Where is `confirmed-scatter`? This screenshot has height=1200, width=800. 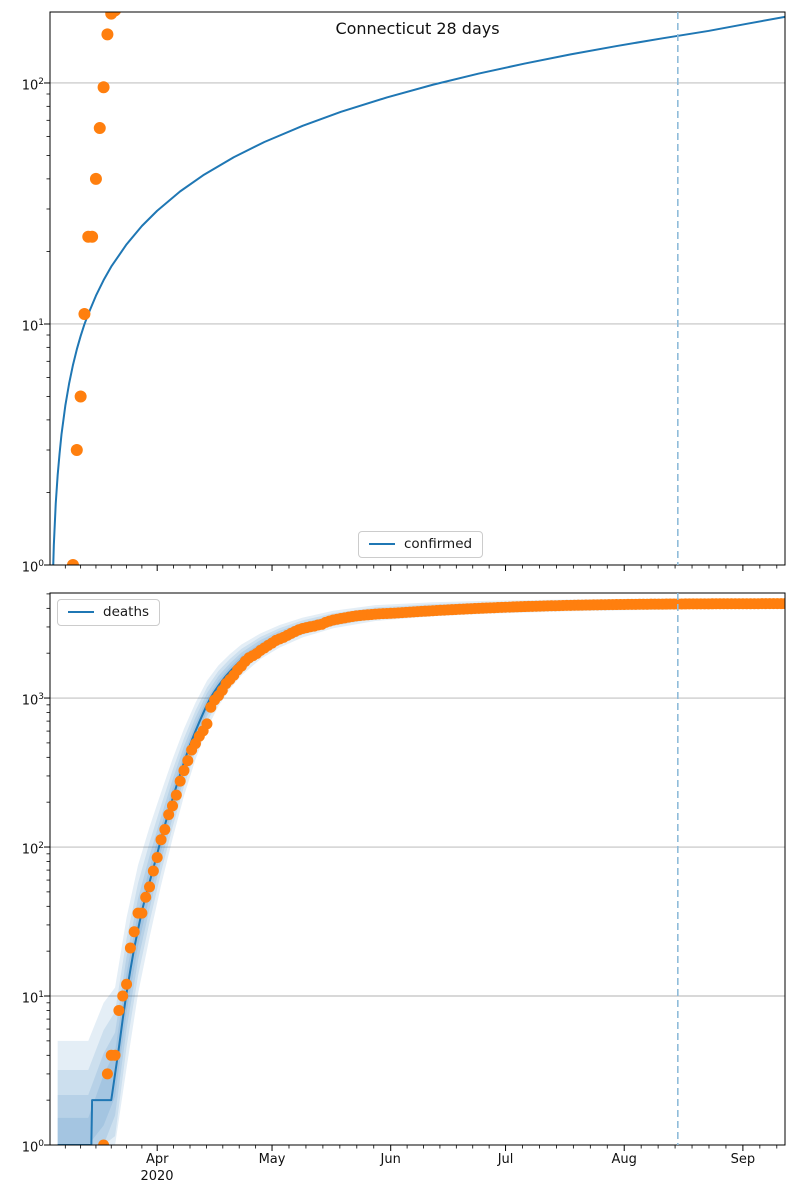
confirmed-scatter is located at coordinates (93, 288).